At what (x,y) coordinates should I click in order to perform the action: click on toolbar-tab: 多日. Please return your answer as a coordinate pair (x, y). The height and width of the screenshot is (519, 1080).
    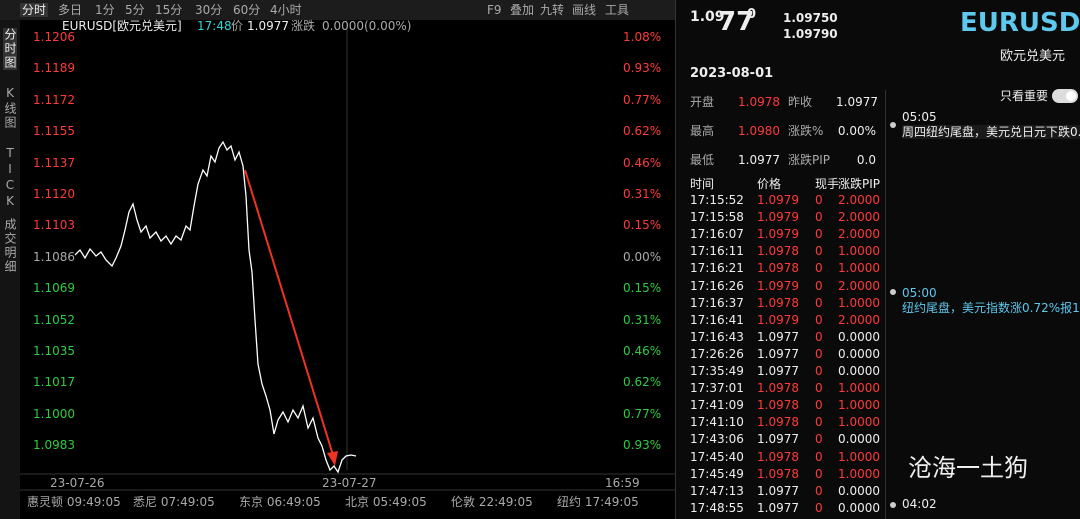
    Looking at the image, I should click on (70, 10).